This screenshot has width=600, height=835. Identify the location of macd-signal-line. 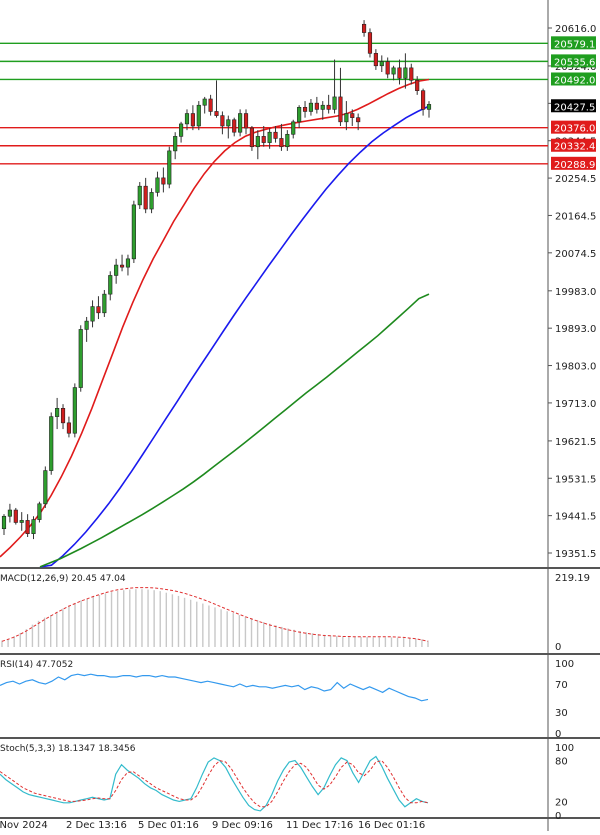
(215, 614).